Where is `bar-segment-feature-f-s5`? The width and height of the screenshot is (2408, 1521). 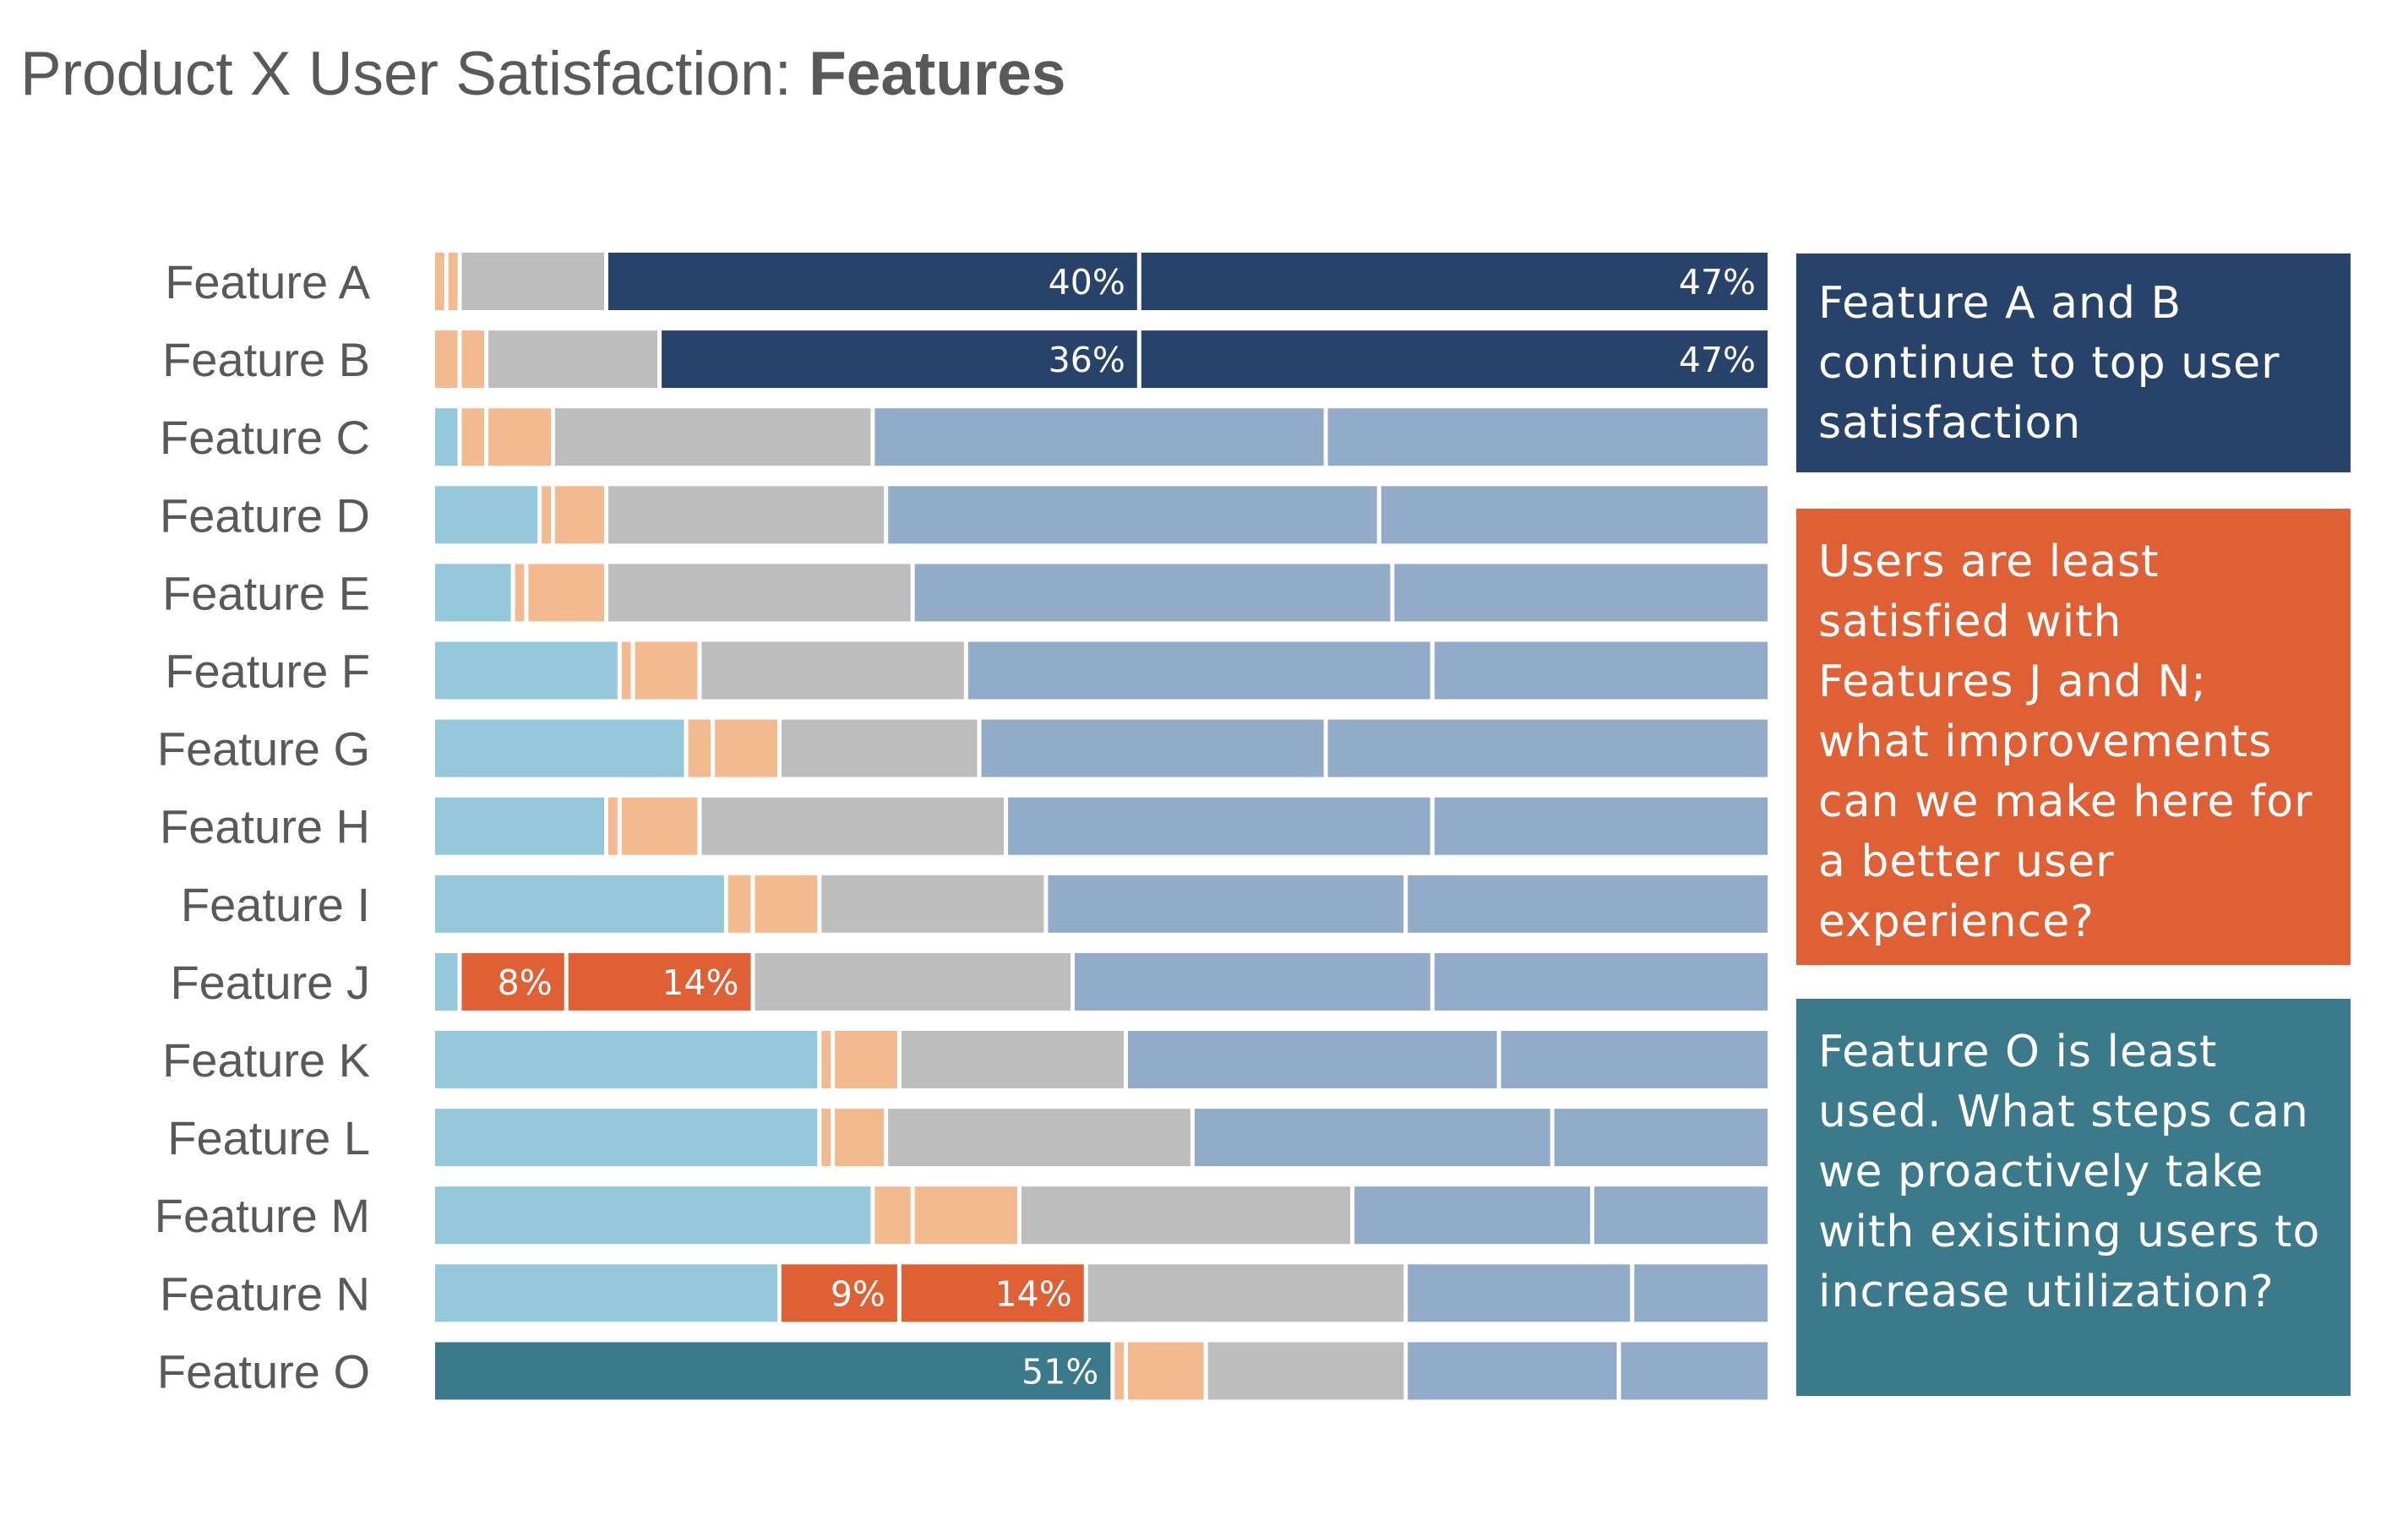
bar-segment-feature-f-s5 is located at coordinates (1601, 670).